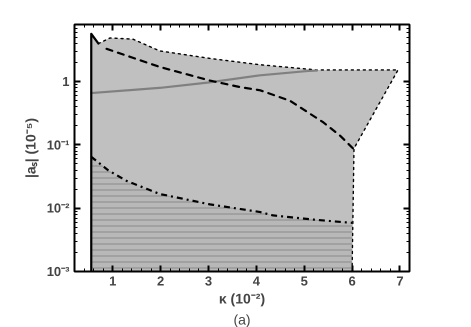 Image resolution: width=471 pixels, height=327 pixels. I want to click on x-tick-label: 1, so click(112, 281).